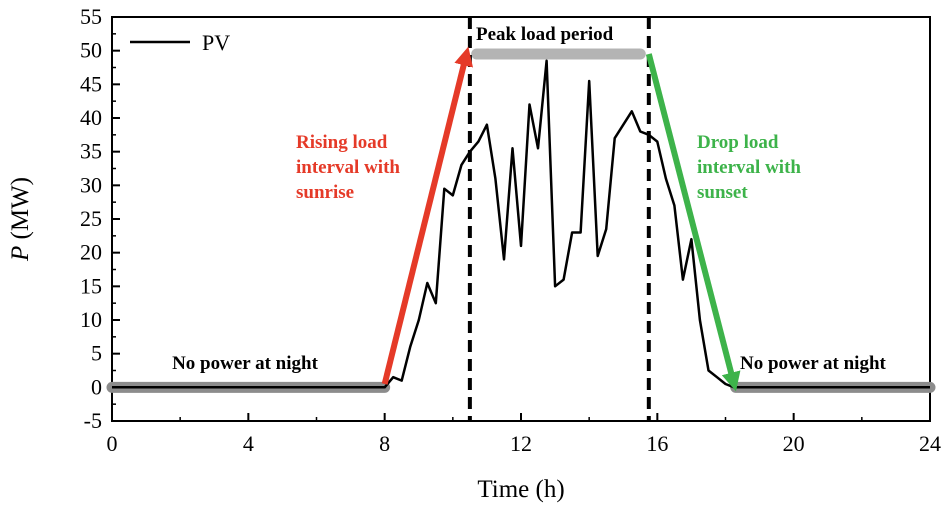 Image resolution: width=950 pixels, height=507 pixels. I want to click on y-tick-label: -5, so click(93, 420).